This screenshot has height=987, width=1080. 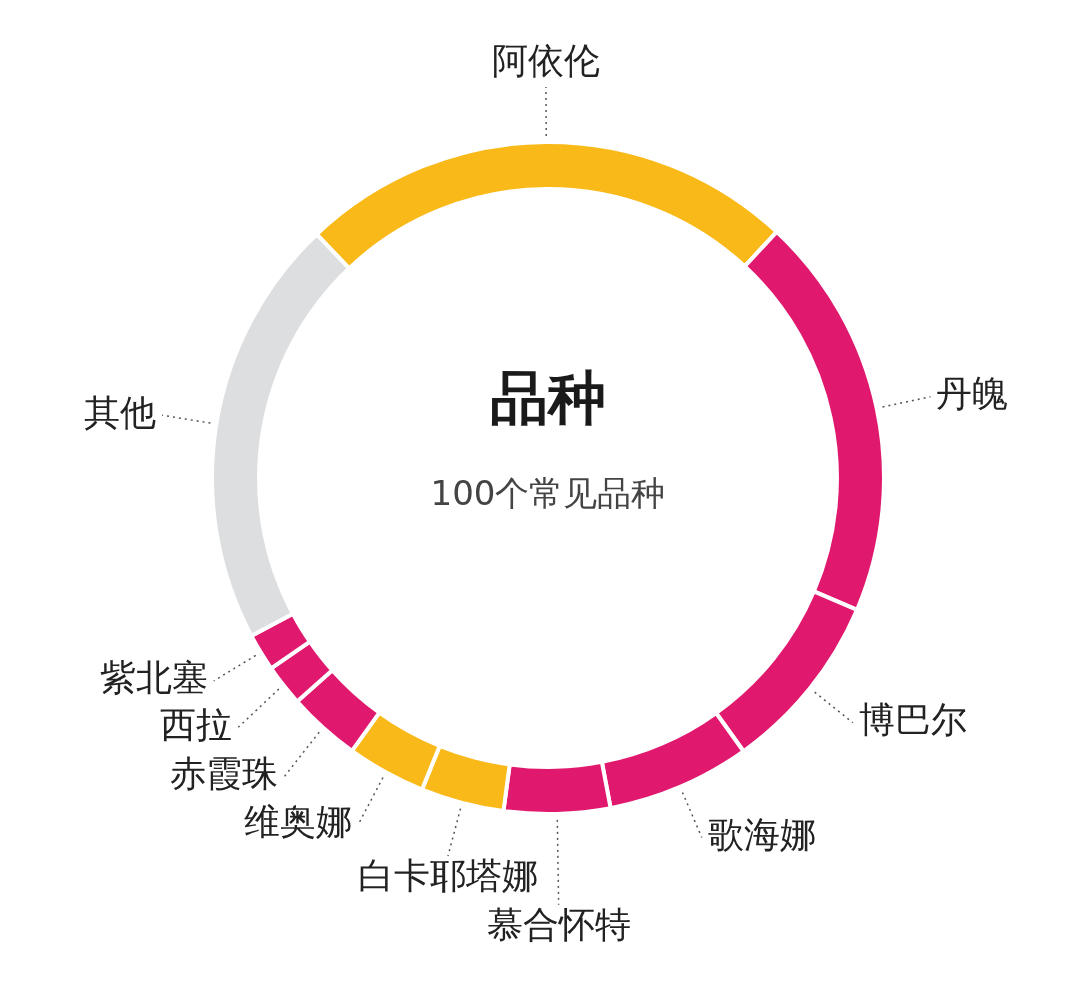 What do you see at coordinates (548, 398) in the screenshot?
I see `text: 品种` at bounding box center [548, 398].